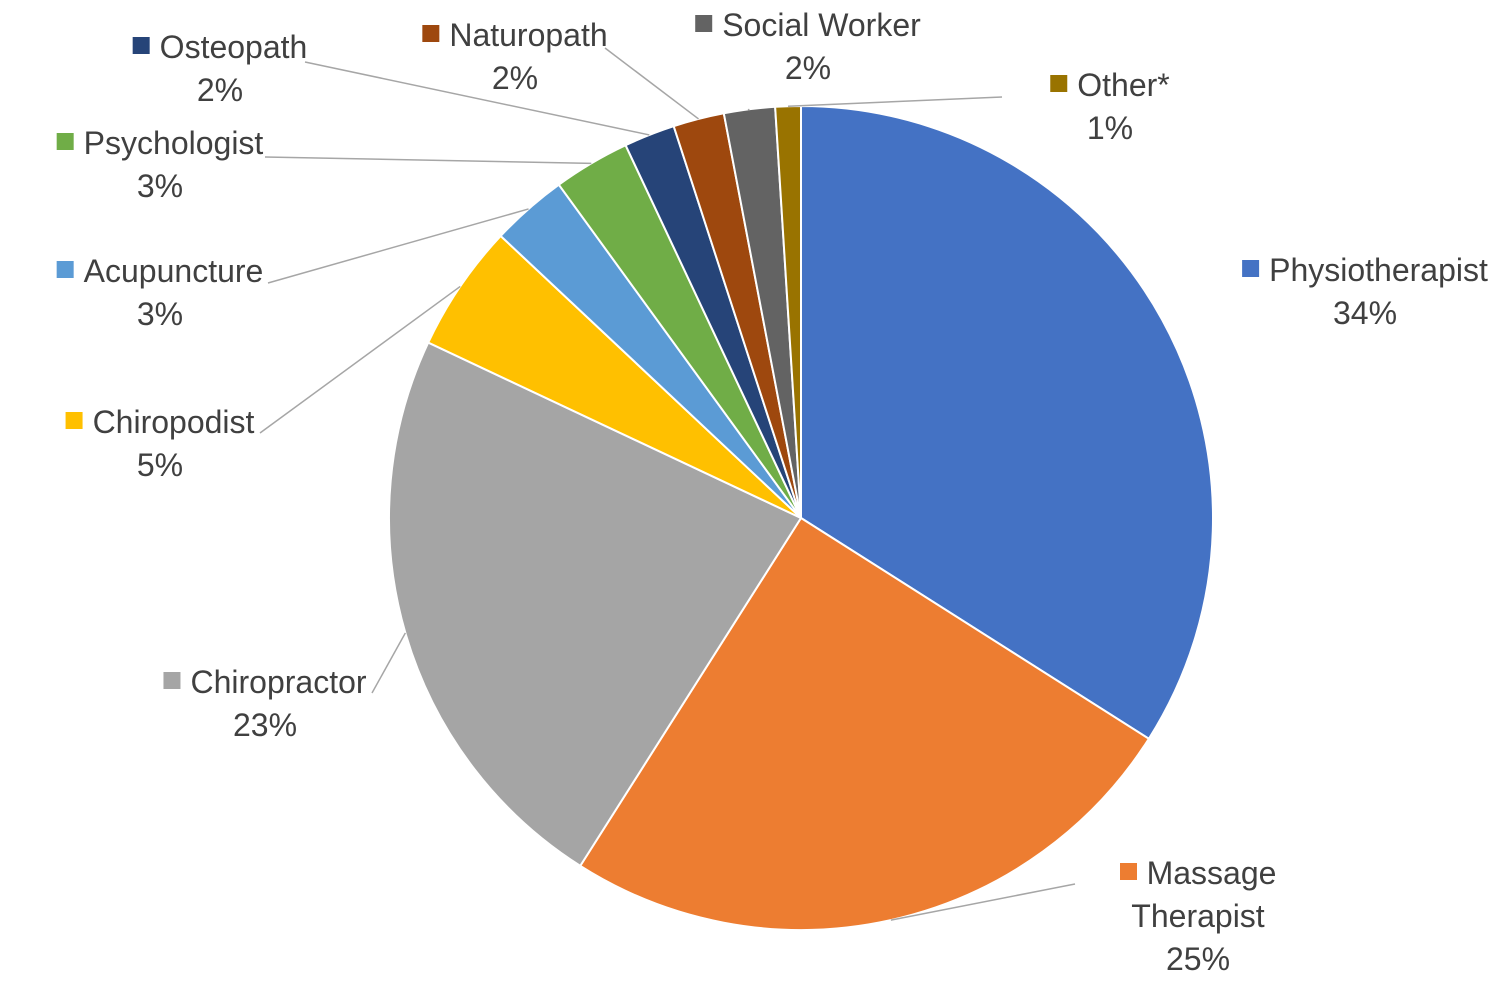  I want to click on label-name-line: Chiropodist, so click(160, 422).